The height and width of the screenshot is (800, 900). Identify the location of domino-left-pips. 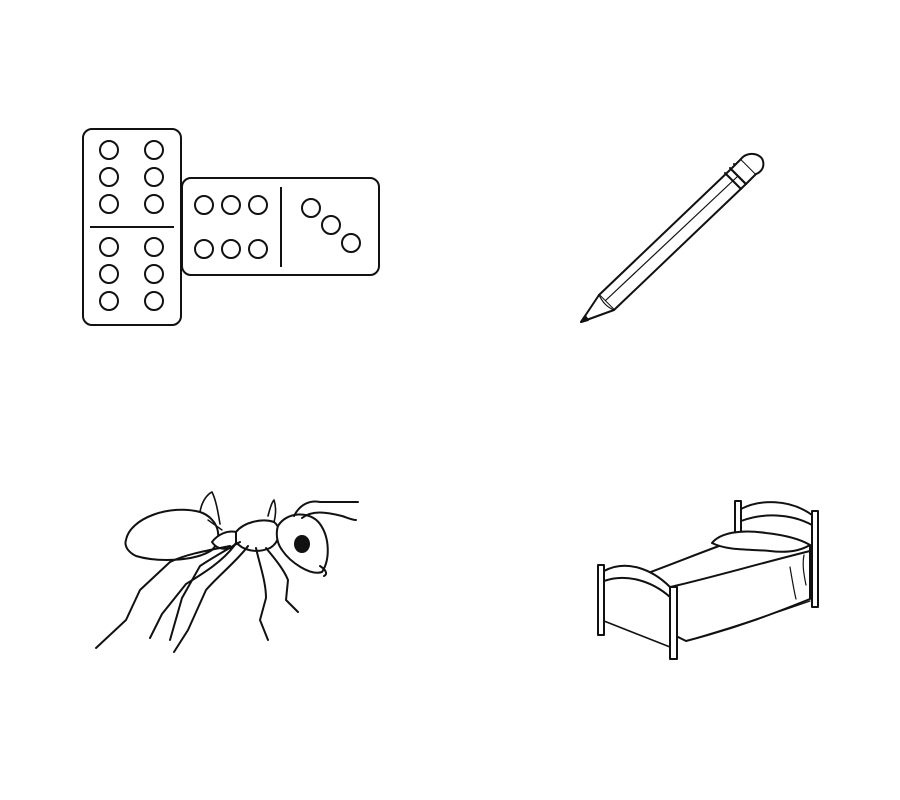
(231, 227).